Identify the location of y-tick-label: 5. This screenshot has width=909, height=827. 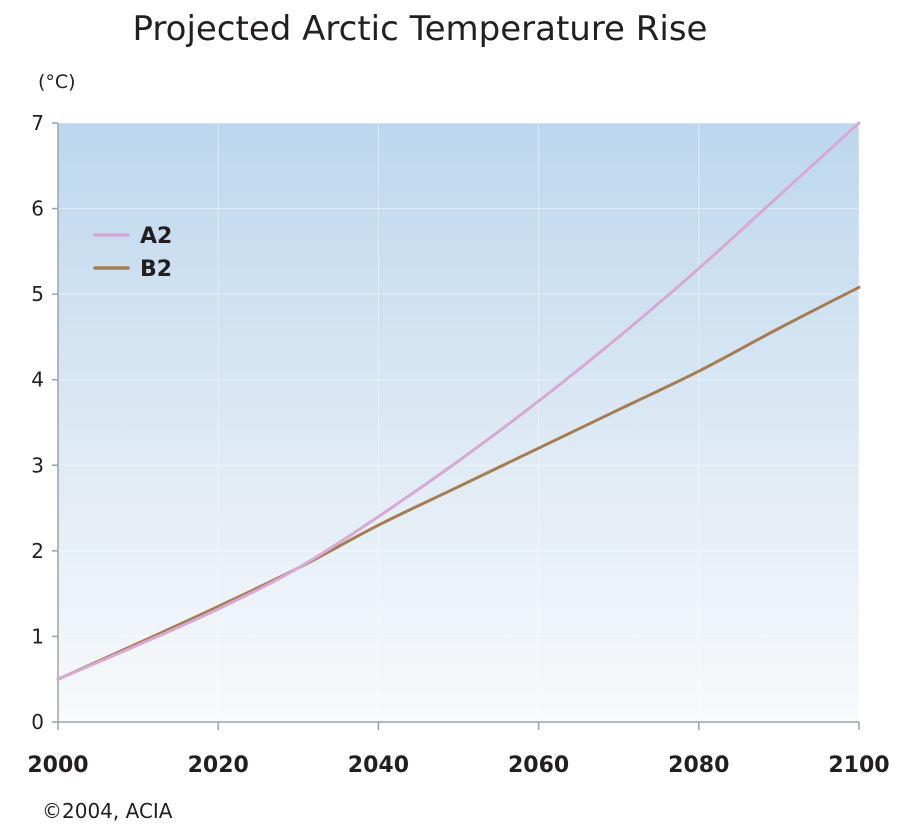
(37, 294).